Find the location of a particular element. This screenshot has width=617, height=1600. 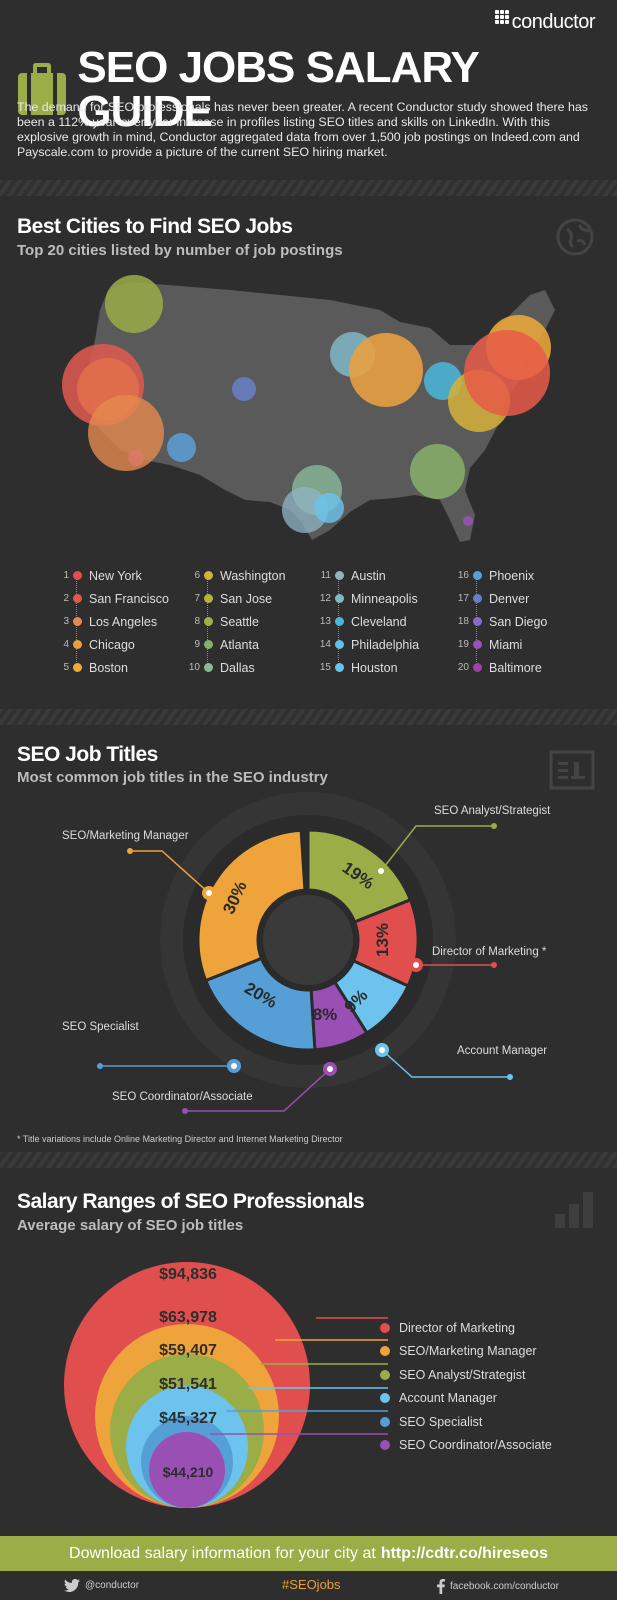

page-title: SEO JOBS SALARY GUIDE is located at coordinates (278, 89).